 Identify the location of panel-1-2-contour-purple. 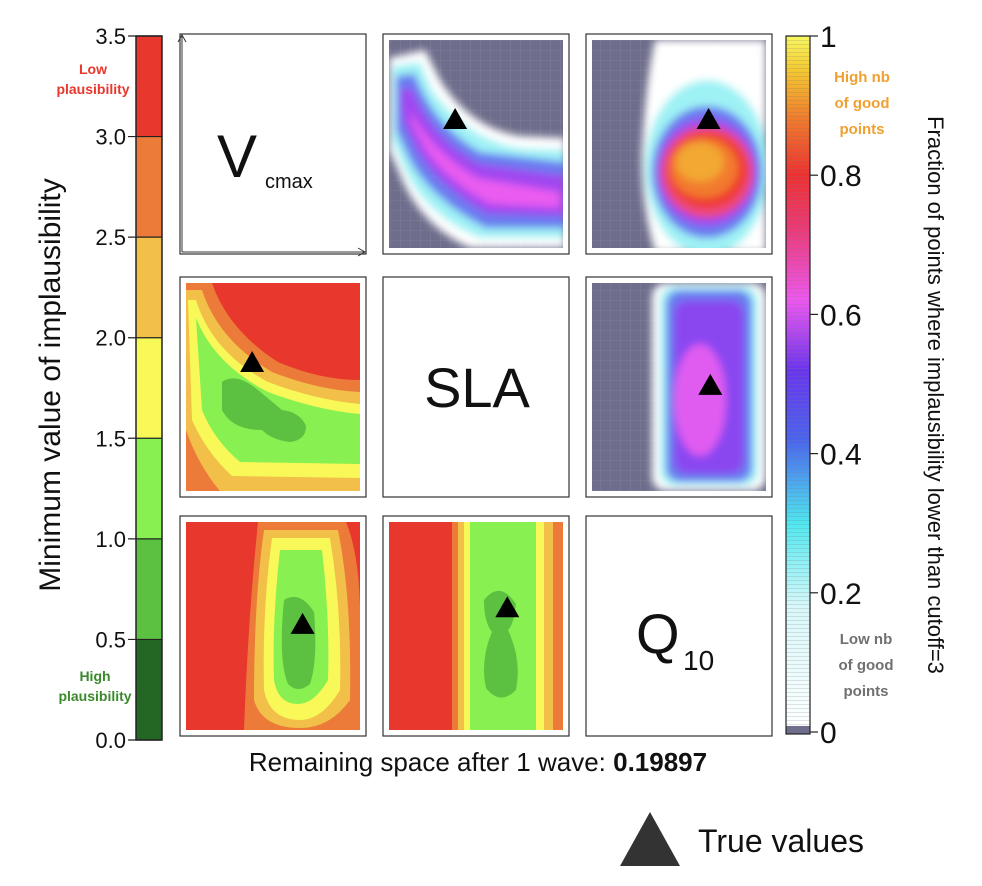
(481, 152).